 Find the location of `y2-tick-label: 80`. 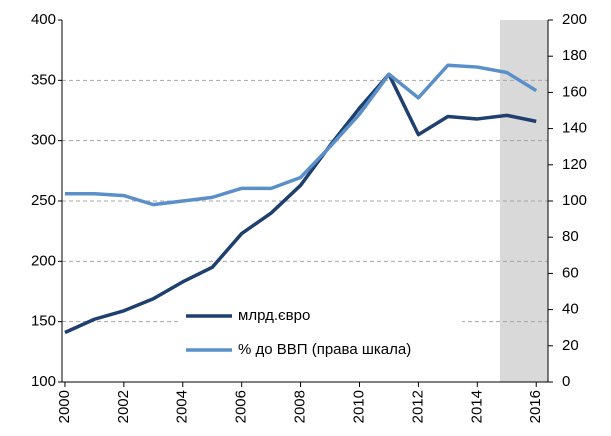

y2-tick-label: 80 is located at coordinates (570, 236).